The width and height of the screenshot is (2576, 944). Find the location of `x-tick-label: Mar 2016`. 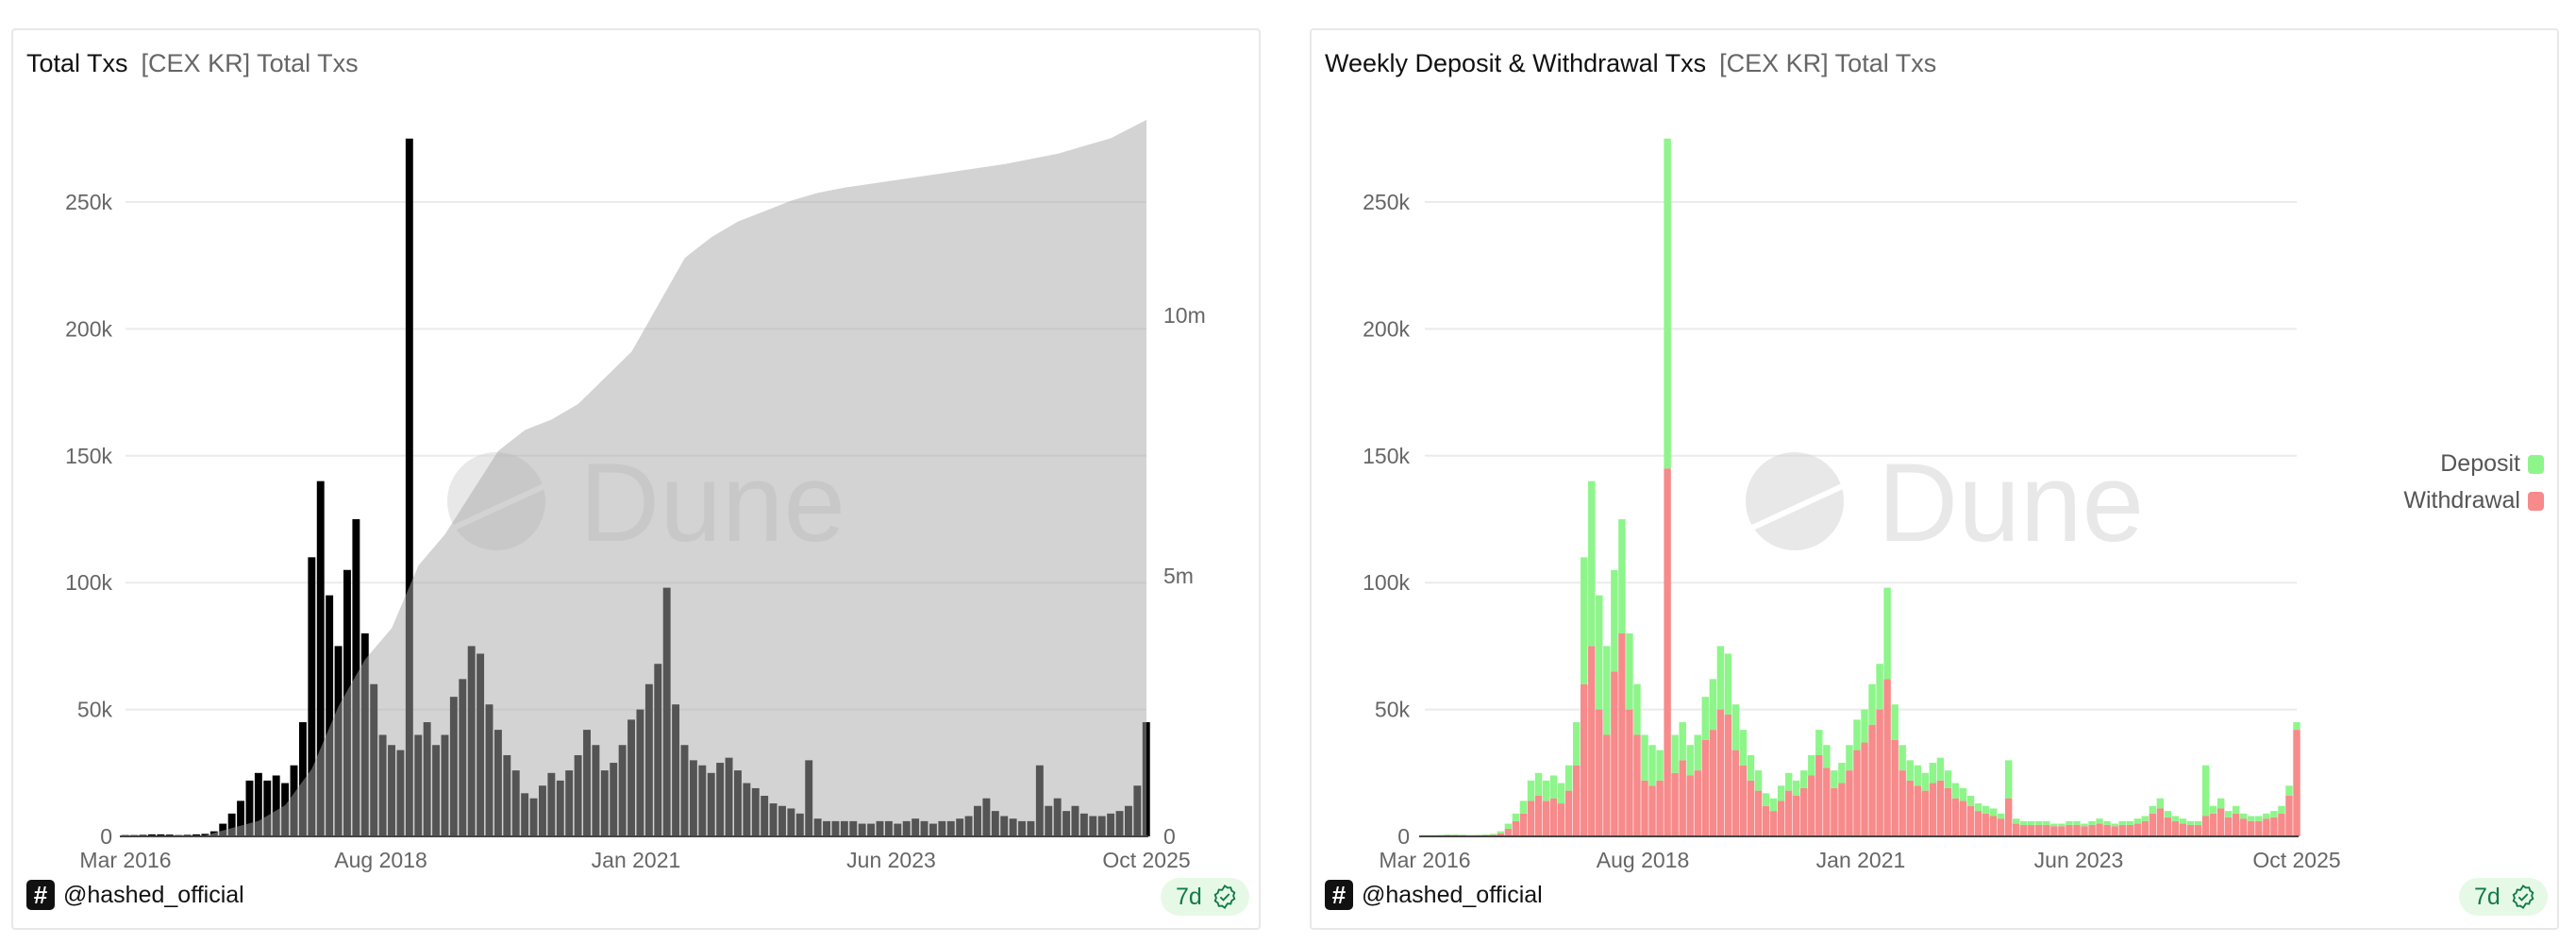

x-tick-label: Mar 2016 is located at coordinates (1424, 860).